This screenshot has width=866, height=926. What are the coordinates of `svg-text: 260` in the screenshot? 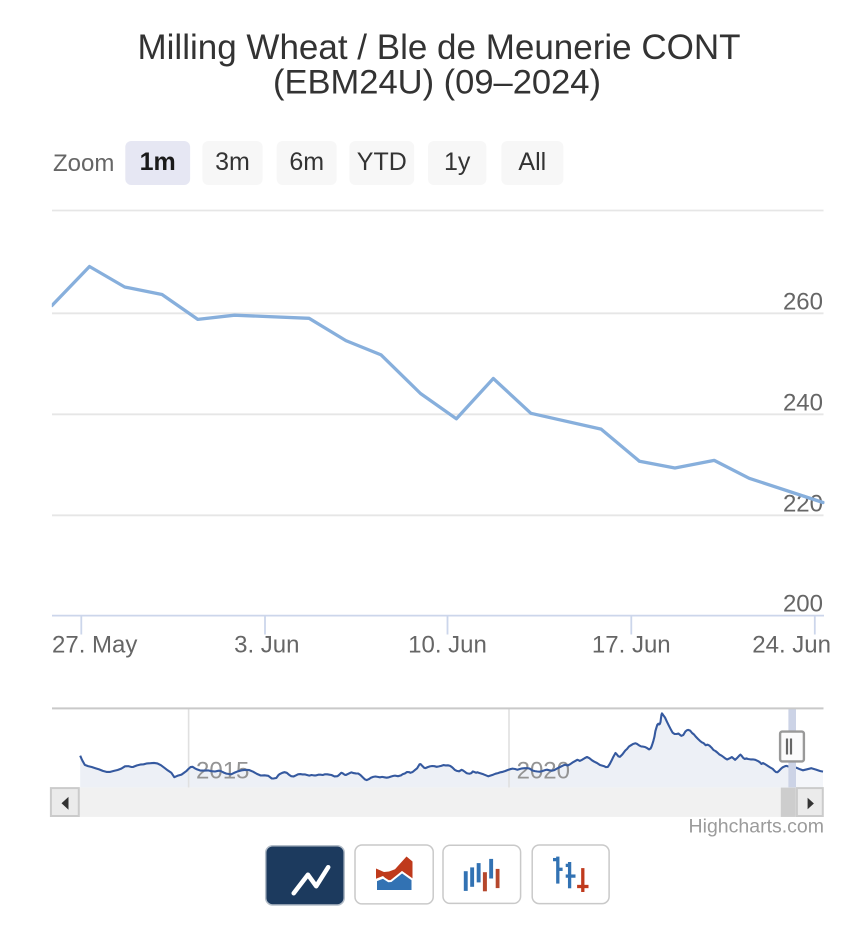 It's located at (803, 301).